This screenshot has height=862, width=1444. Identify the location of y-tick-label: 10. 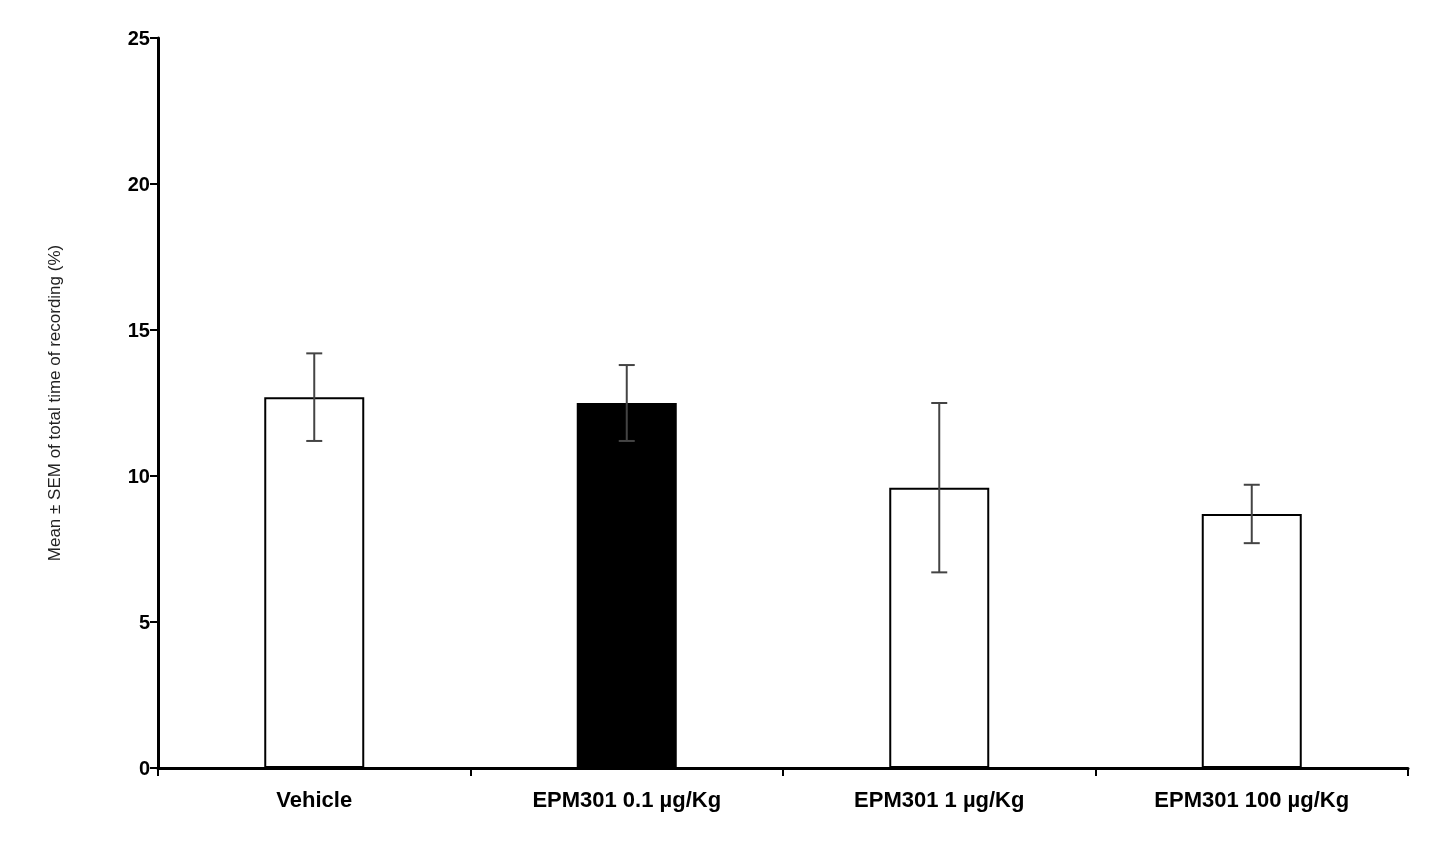
(138, 476).